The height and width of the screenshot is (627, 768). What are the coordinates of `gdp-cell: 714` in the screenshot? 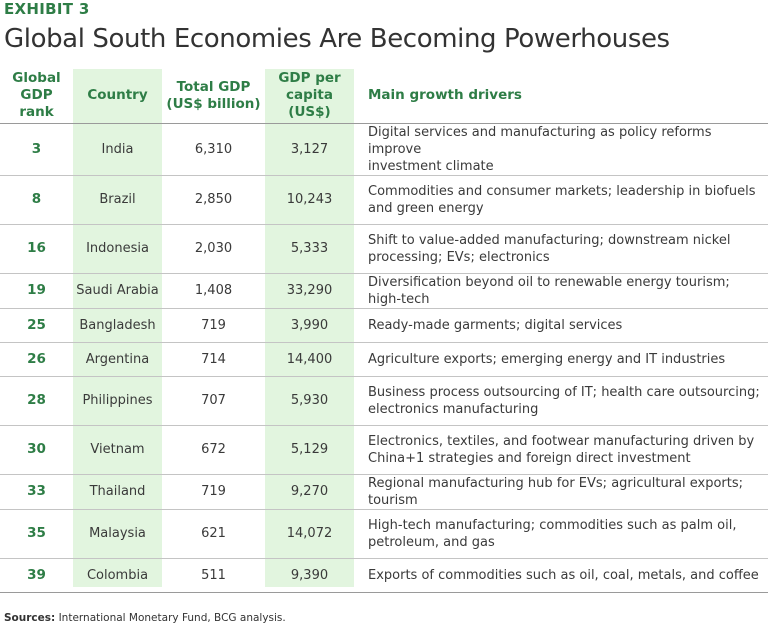 It's located at (213, 359).